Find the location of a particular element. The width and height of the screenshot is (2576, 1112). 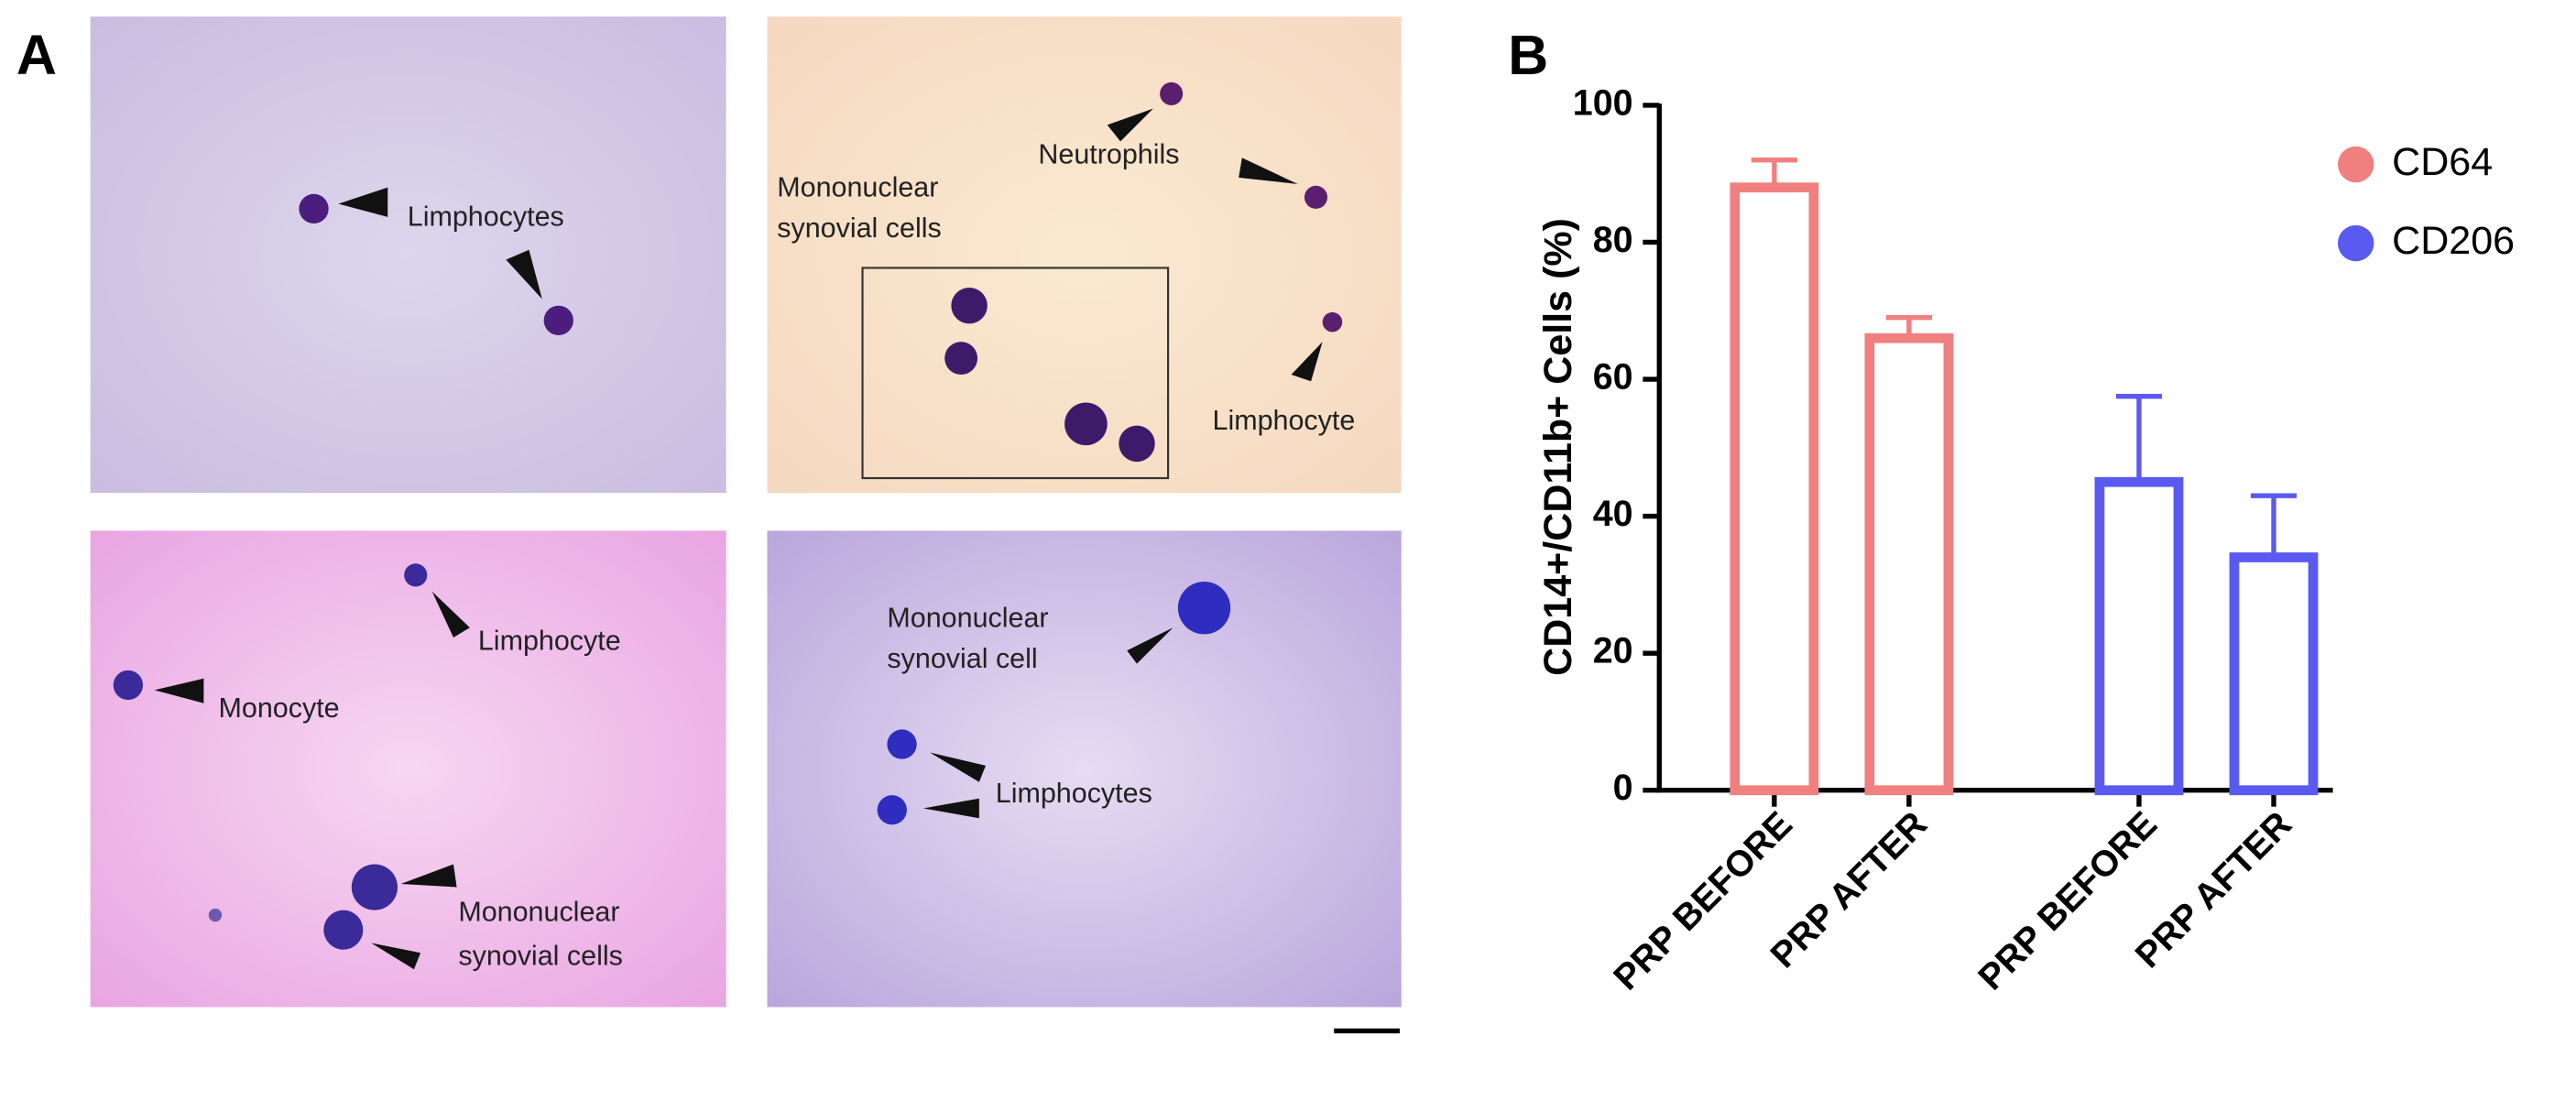

legend-label: CD64 is located at coordinates (2442, 162).